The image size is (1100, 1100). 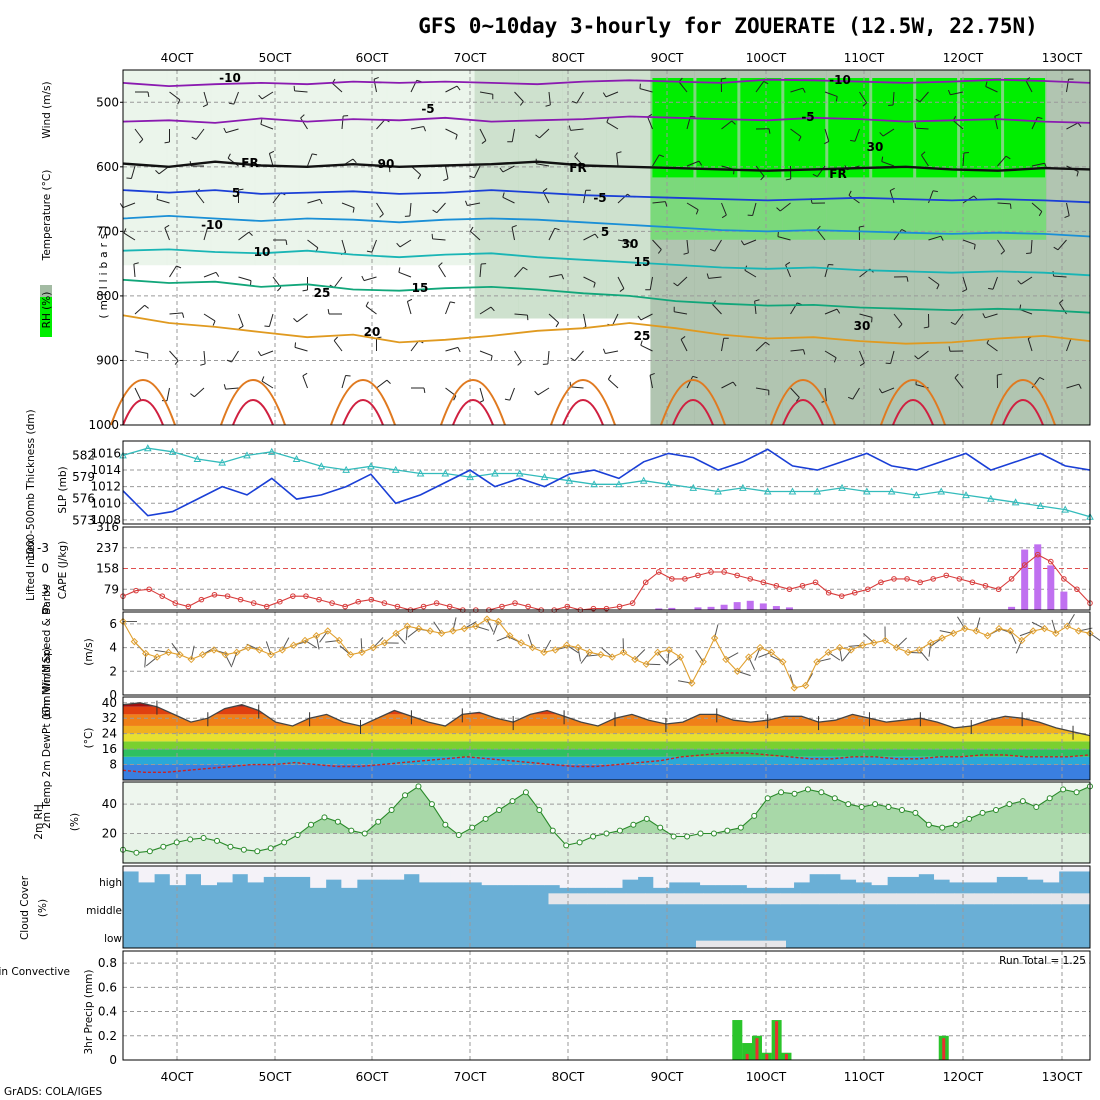 What do you see at coordinates (605, 232) in the screenshot?
I see `contour-label: 5` at bounding box center [605, 232].